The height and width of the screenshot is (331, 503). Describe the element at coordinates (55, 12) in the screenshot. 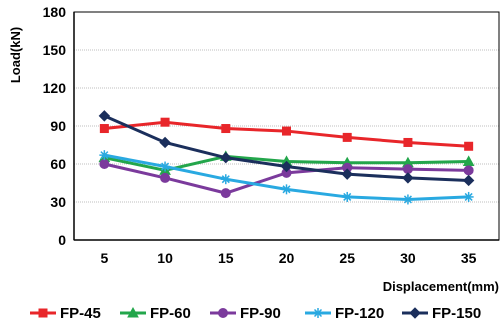

I see `y-tick-label: 180` at that location.